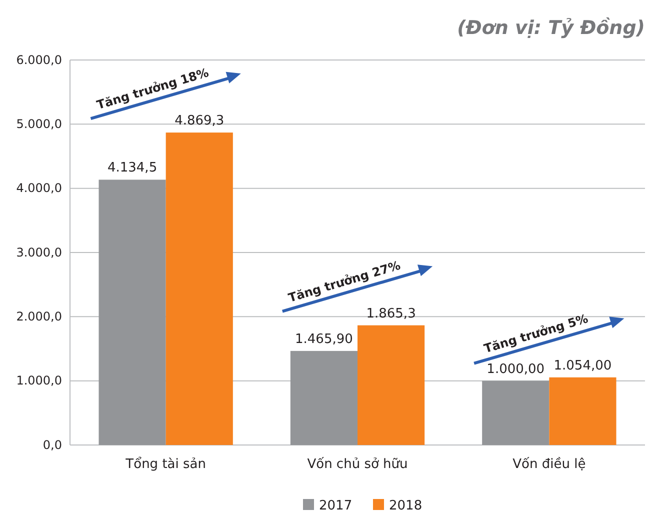  Describe the element at coordinates (549, 464) in the screenshot. I see `x-tick-label: Vốn điều lệ` at that location.